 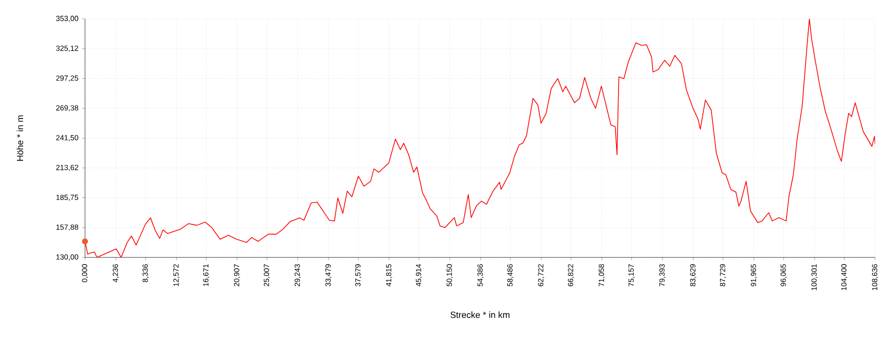 What do you see at coordinates (480, 314) in the screenshot?
I see `x-axis-title: Strecke * in km` at bounding box center [480, 314].